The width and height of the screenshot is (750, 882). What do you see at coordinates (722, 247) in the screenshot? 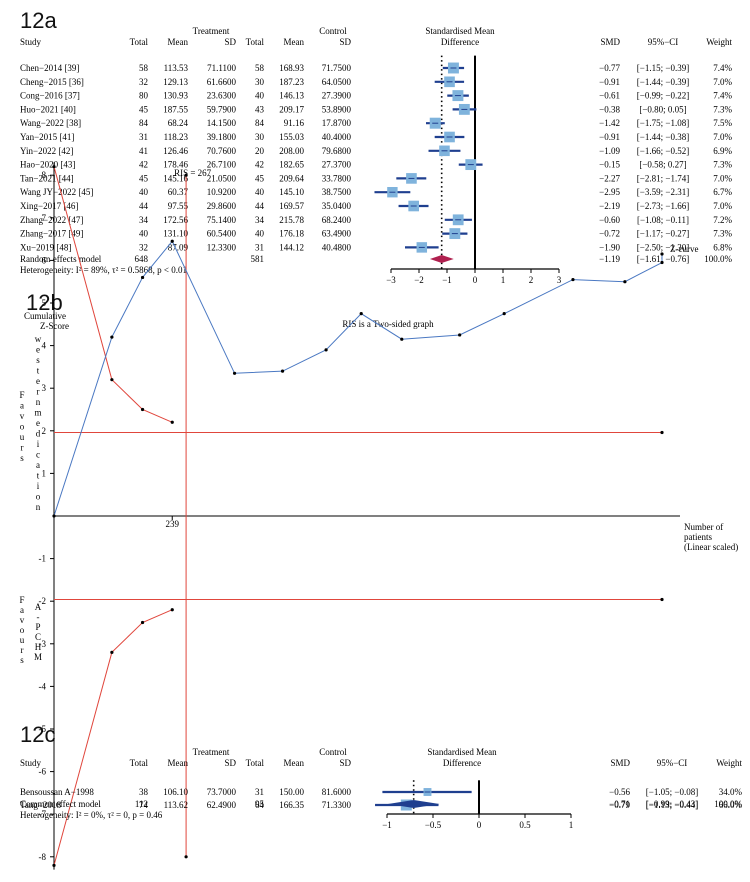
I see `weight-value: 6.8%` at bounding box center [722, 247].